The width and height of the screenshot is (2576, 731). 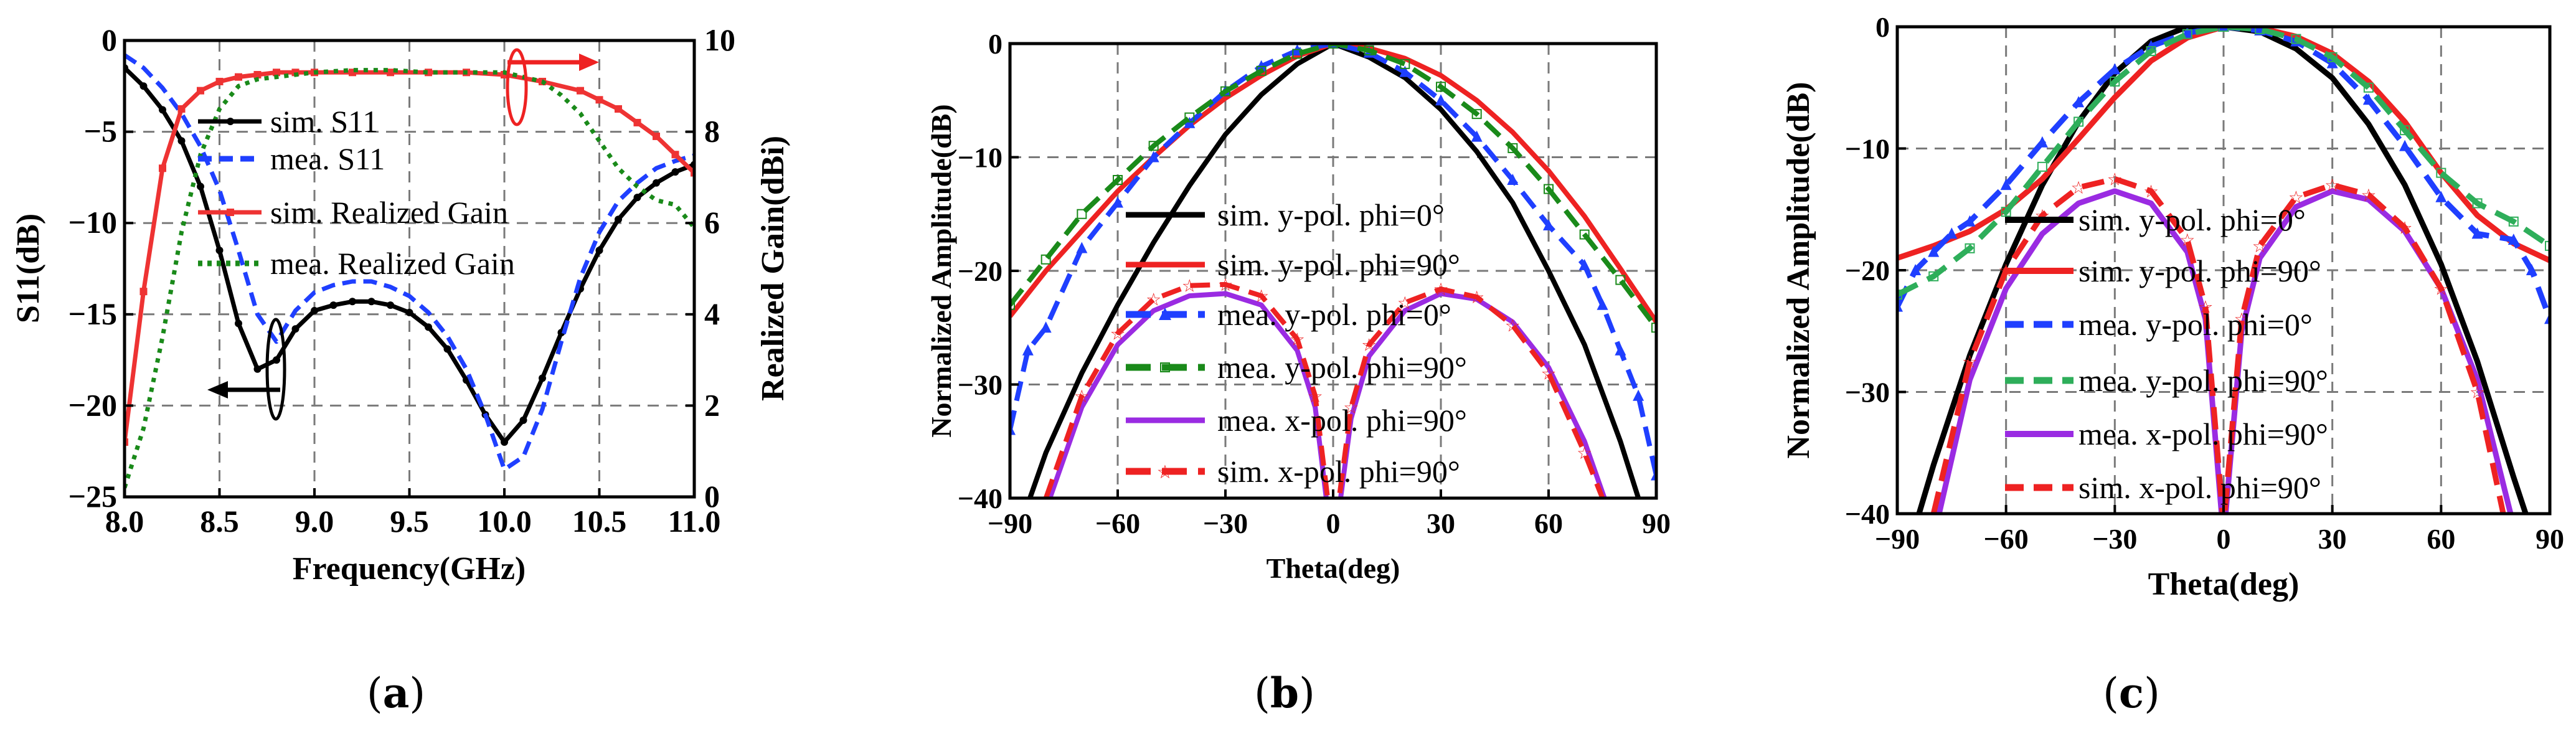 I want to click on legend-item: mea. y-pol. phi=0°, so click(x=2159, y=324).